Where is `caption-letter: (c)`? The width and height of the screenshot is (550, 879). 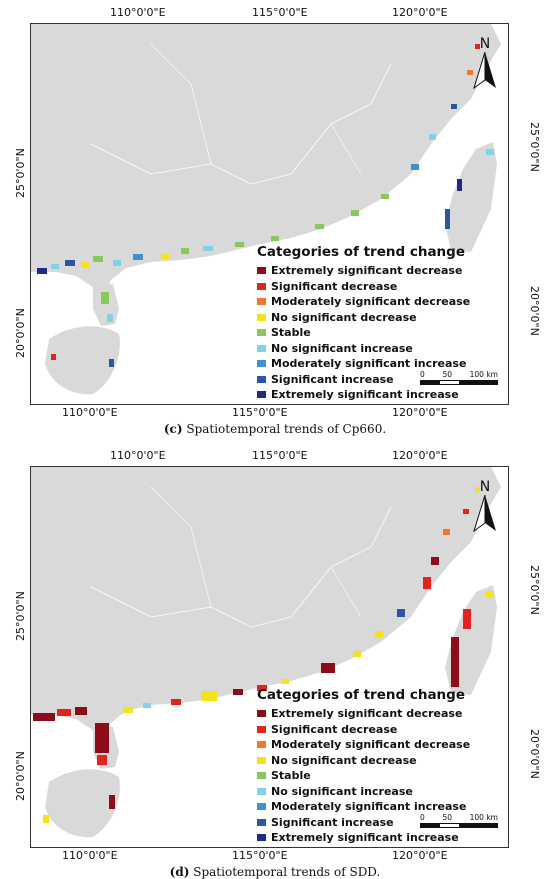
caption-letter: (c) is located at coordinates (173, 429).